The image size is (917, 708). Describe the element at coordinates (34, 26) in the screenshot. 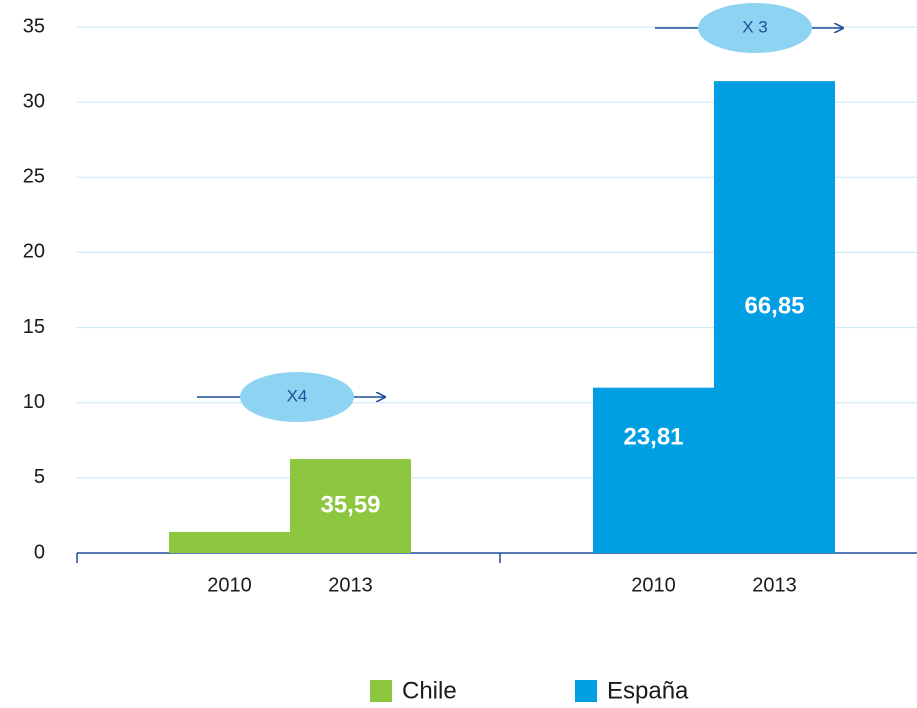

I see `y-tick-label: 35` at that location.